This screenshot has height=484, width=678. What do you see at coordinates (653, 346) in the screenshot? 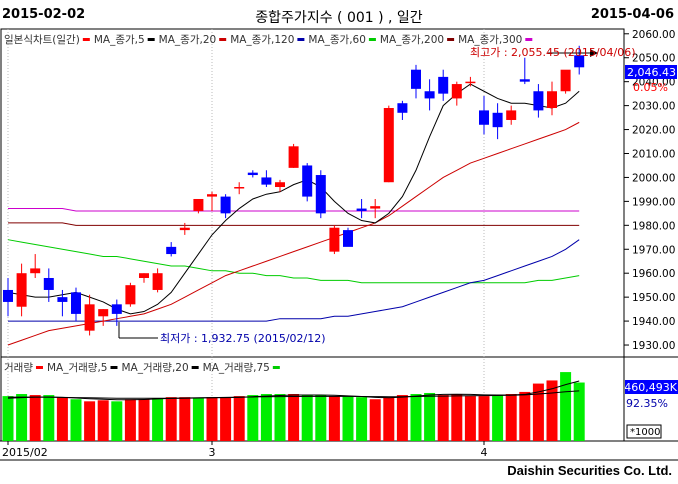
I see `y-tick-label: 1930.00` at bounding box center [653, 346].